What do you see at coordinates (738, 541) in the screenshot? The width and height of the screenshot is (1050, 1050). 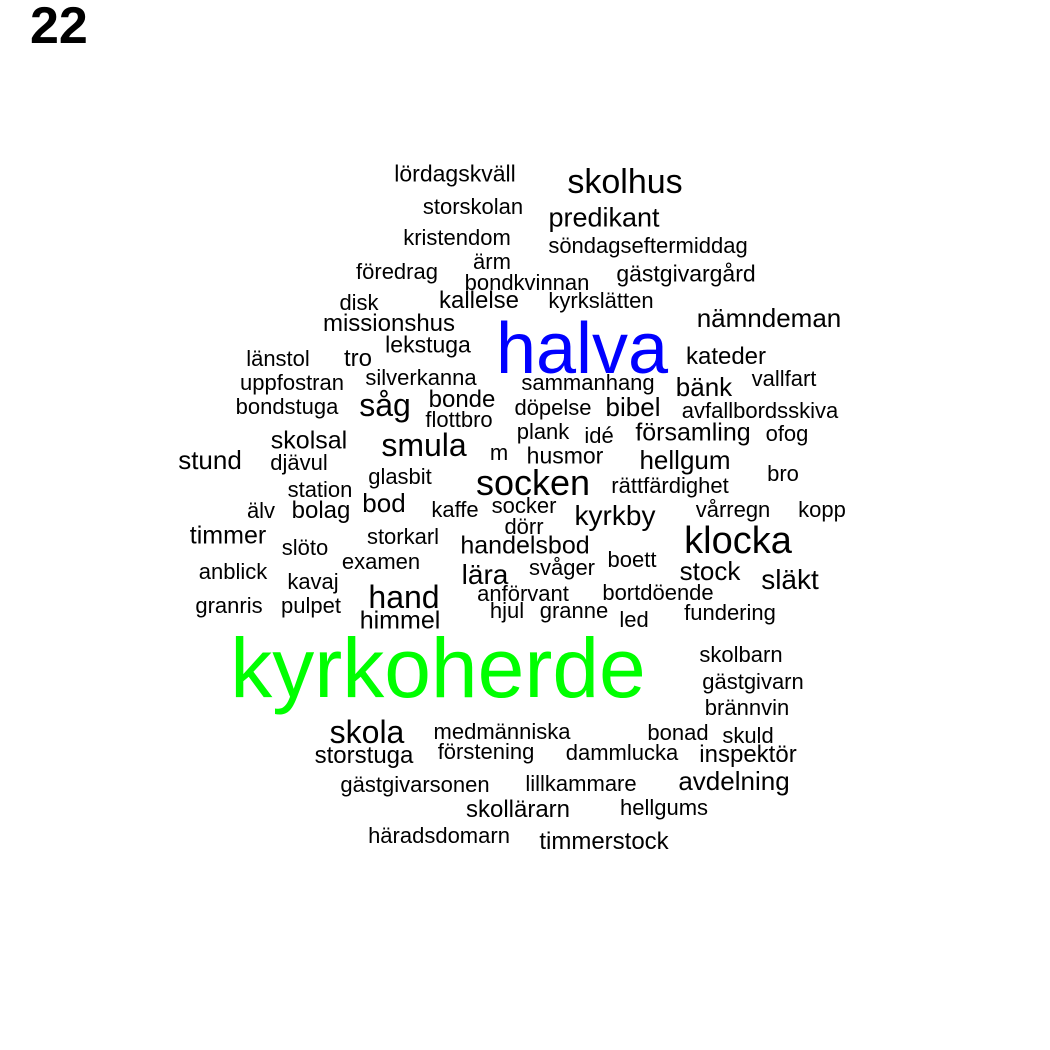 I see `word-klocka: klocka` at bounding box center [738, 541].